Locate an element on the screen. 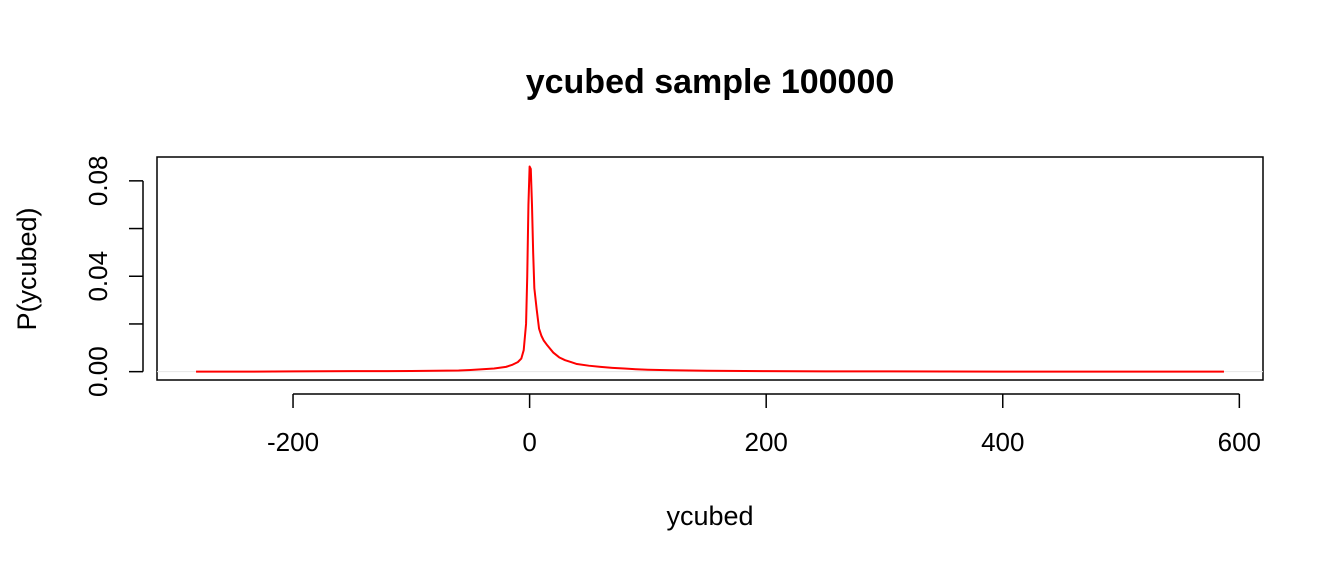  x-tick-label: 600 is located at coordinates (1239, 442).